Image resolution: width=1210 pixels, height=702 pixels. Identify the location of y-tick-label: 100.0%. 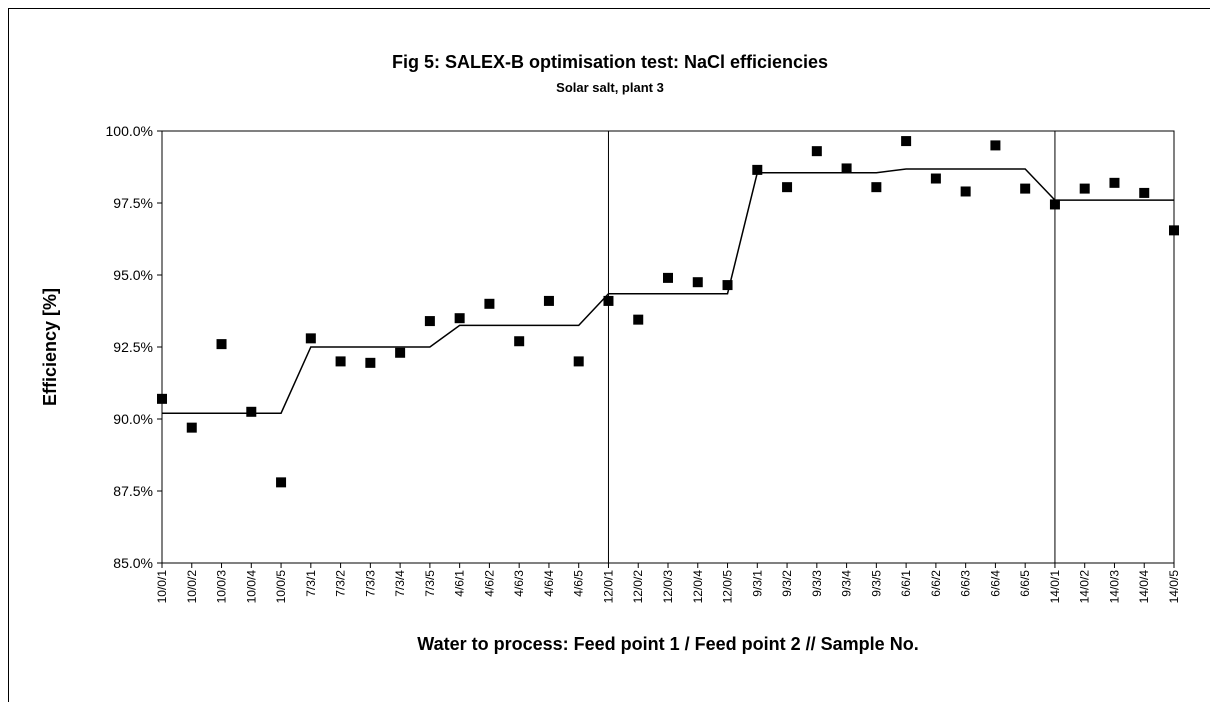
(129, 131).